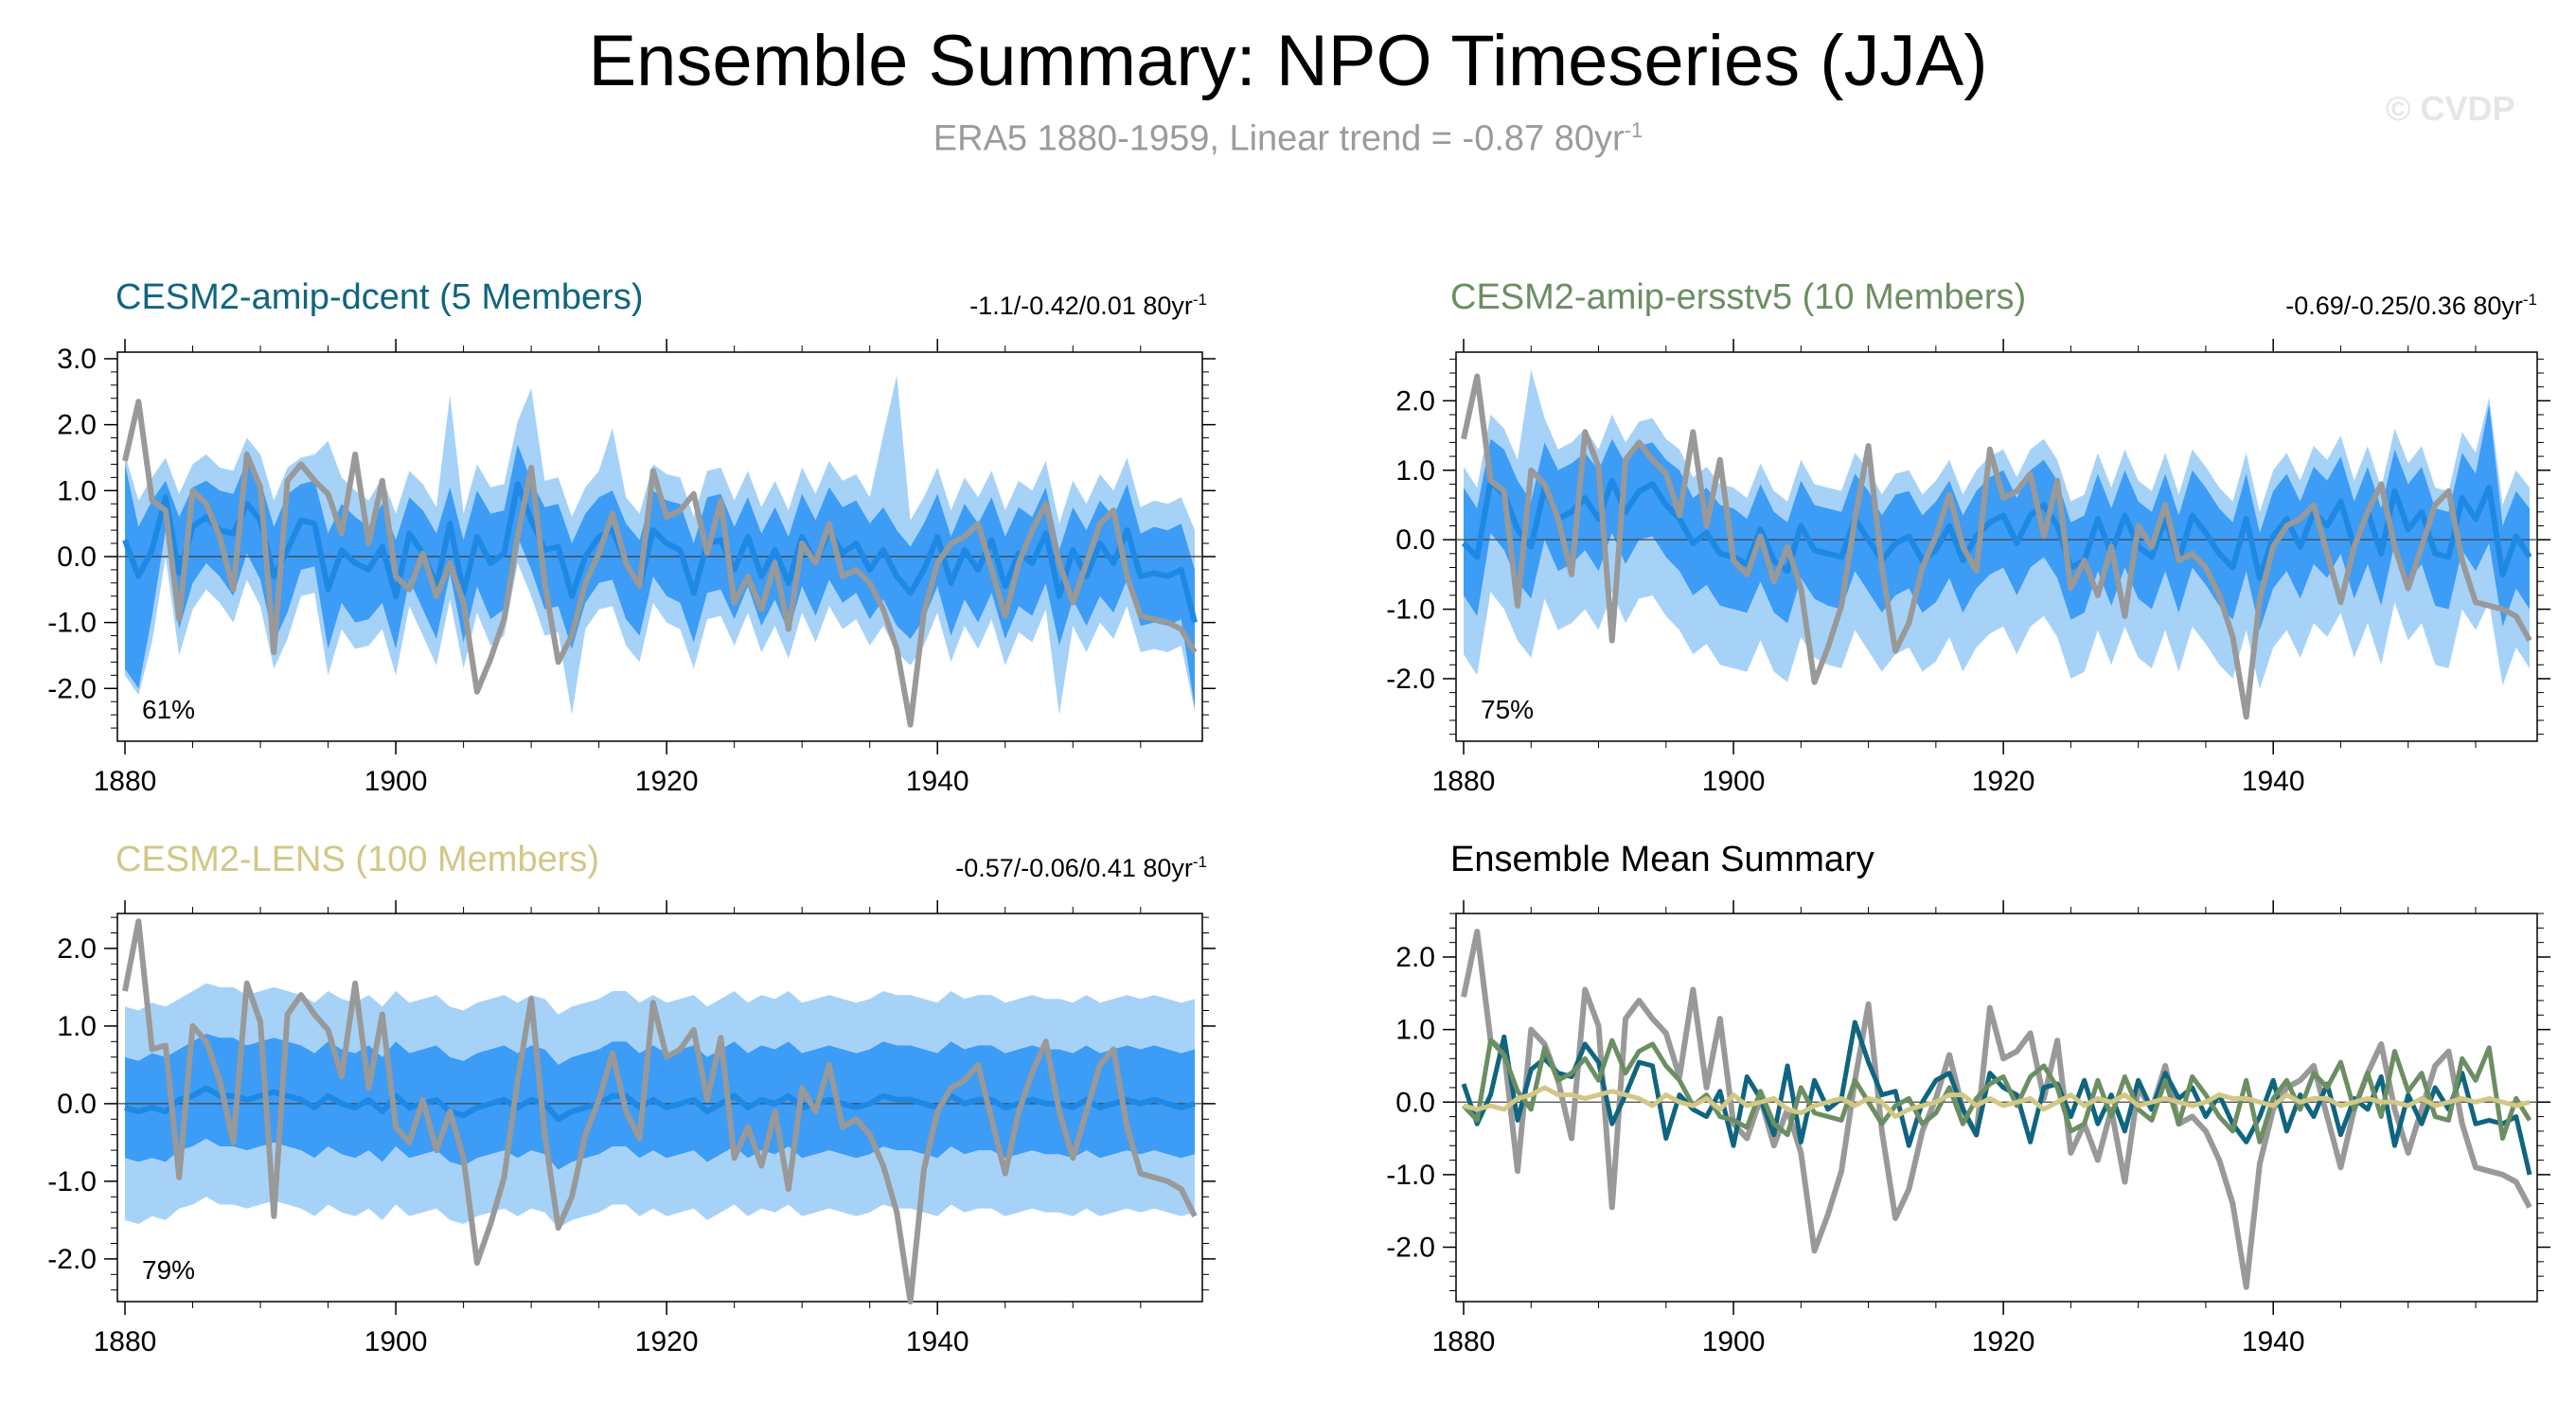 This screenshot has width=2576, height=1401. What do you see at coordinates (1410, 1175) in the screenshot?
I see `panel-4-ytick-label: -1.0` at bounding box center [1410, 1175].